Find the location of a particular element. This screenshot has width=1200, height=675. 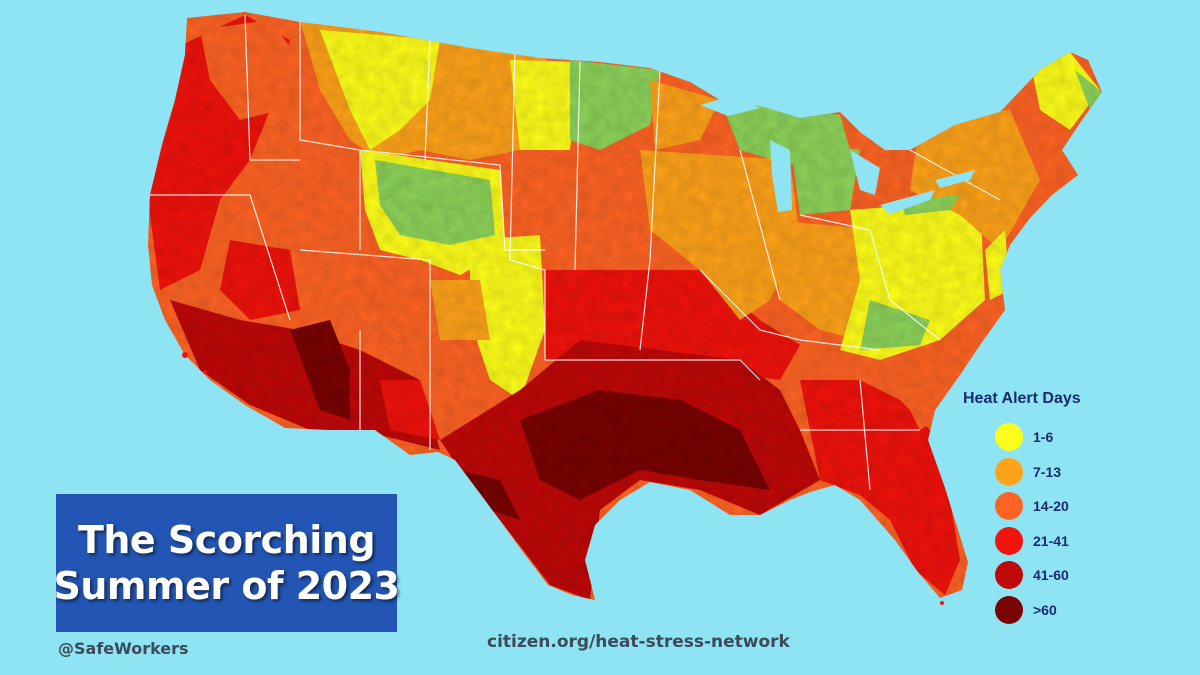

legend-label: 1-6 is located at coordinates (1043, 437).